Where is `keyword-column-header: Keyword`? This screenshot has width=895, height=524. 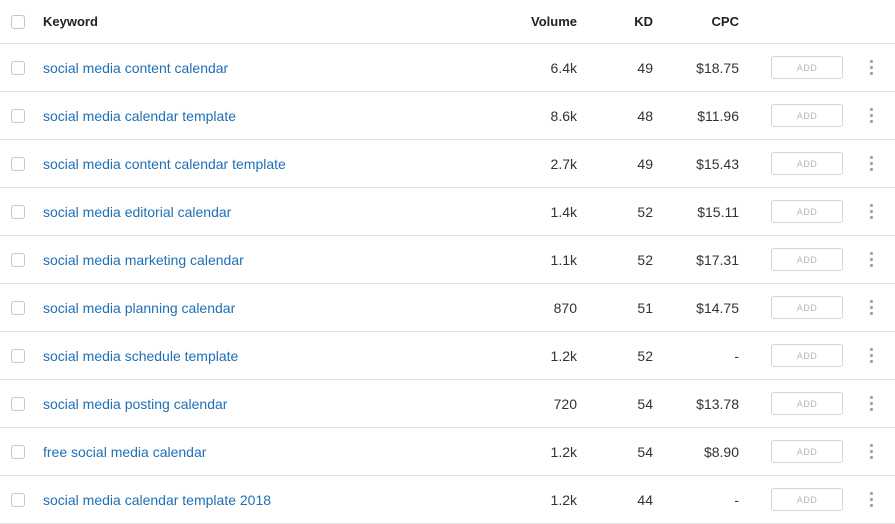 keyword-column-header: Keyword is located at coordinates (70, 21).